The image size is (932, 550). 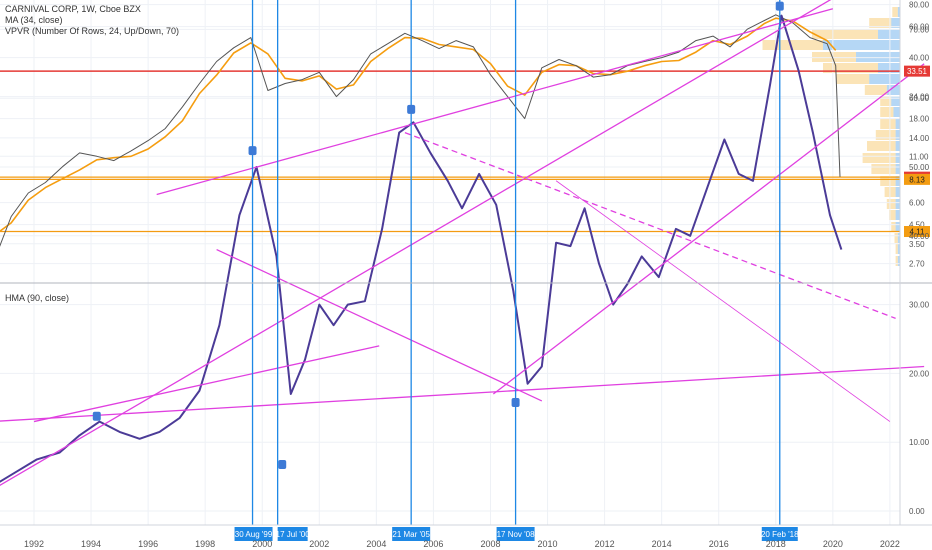 I want to click on vpvr-legend: VPVR (Number Of Rows, 24, Up/Down, 70), so click(x=92, y=31).